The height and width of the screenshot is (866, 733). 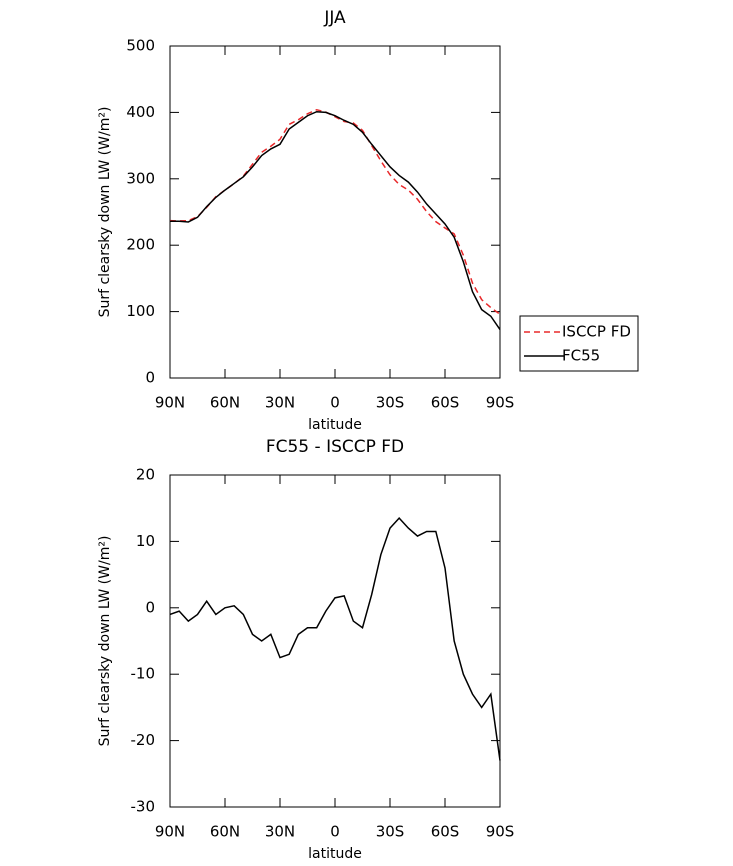 What do you see at coordinates (596, 332) in the screenshot?
I see `legend-label: ISCCP FD` at bounding box center [596, 332].